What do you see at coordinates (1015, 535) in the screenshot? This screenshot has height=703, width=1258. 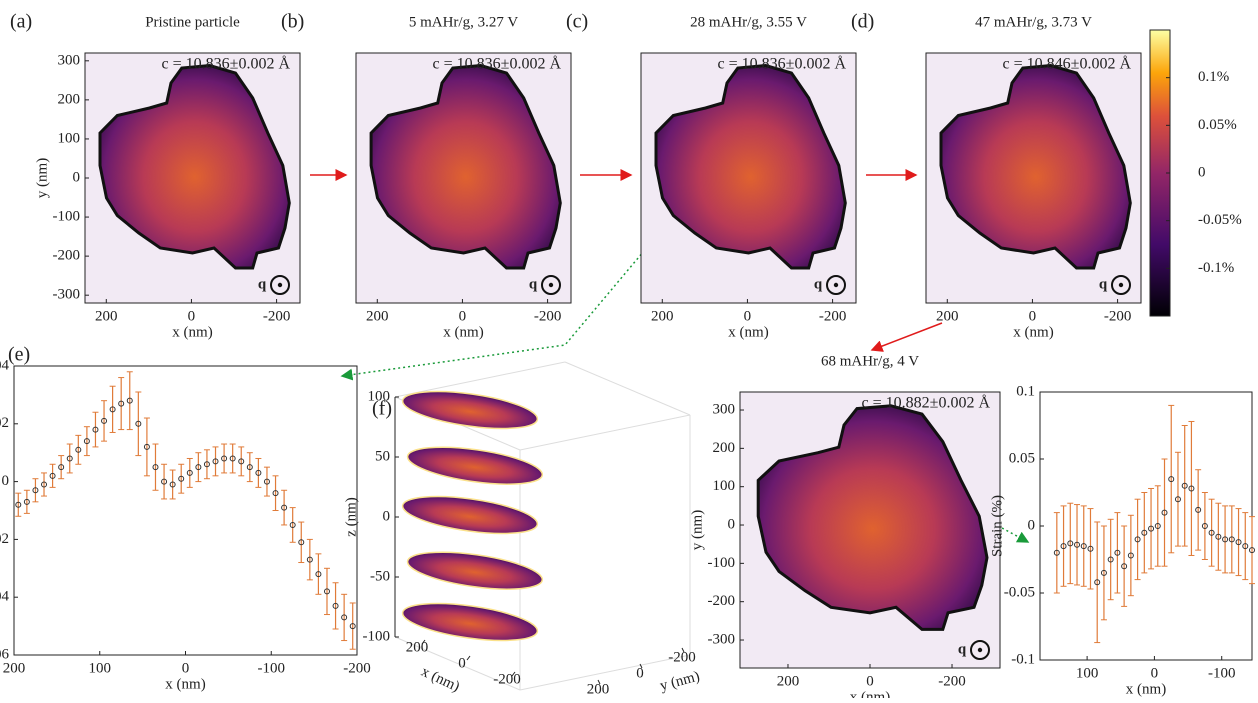 I see `link-line` at bounding box center [1015, 535].